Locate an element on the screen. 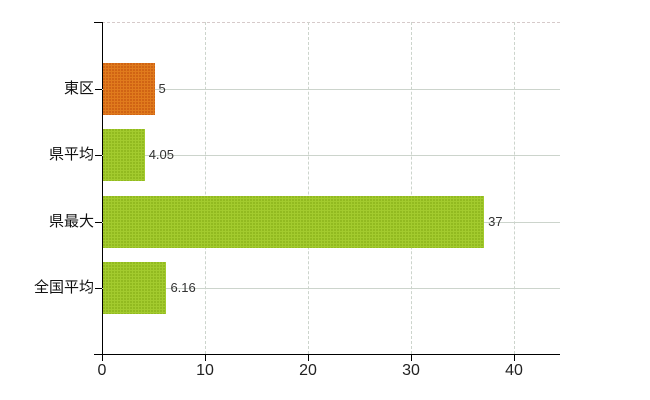 The height and width of the screenshot is (400, 650). bar-value-label: 5 is located at coordinates (162, 88).